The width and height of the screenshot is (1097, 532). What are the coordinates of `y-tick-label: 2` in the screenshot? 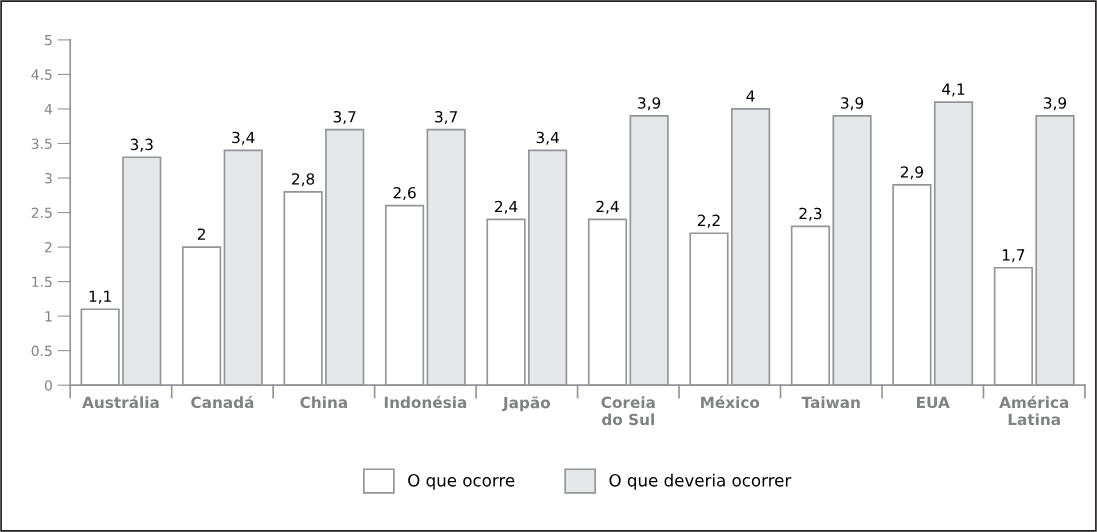 It's located at (48, 247).